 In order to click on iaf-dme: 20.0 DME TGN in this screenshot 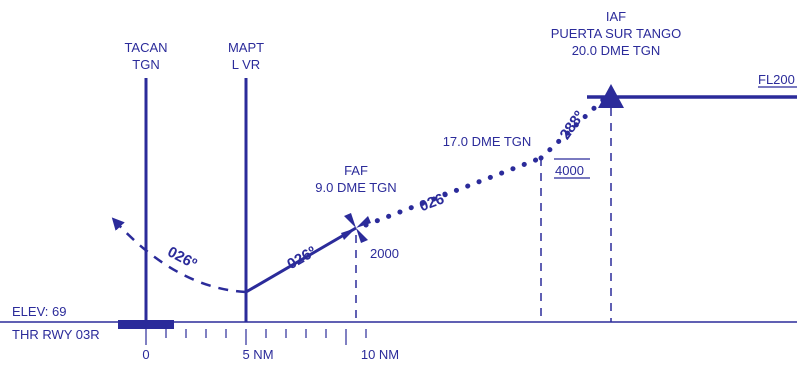, I will do `click(616, 50)`.